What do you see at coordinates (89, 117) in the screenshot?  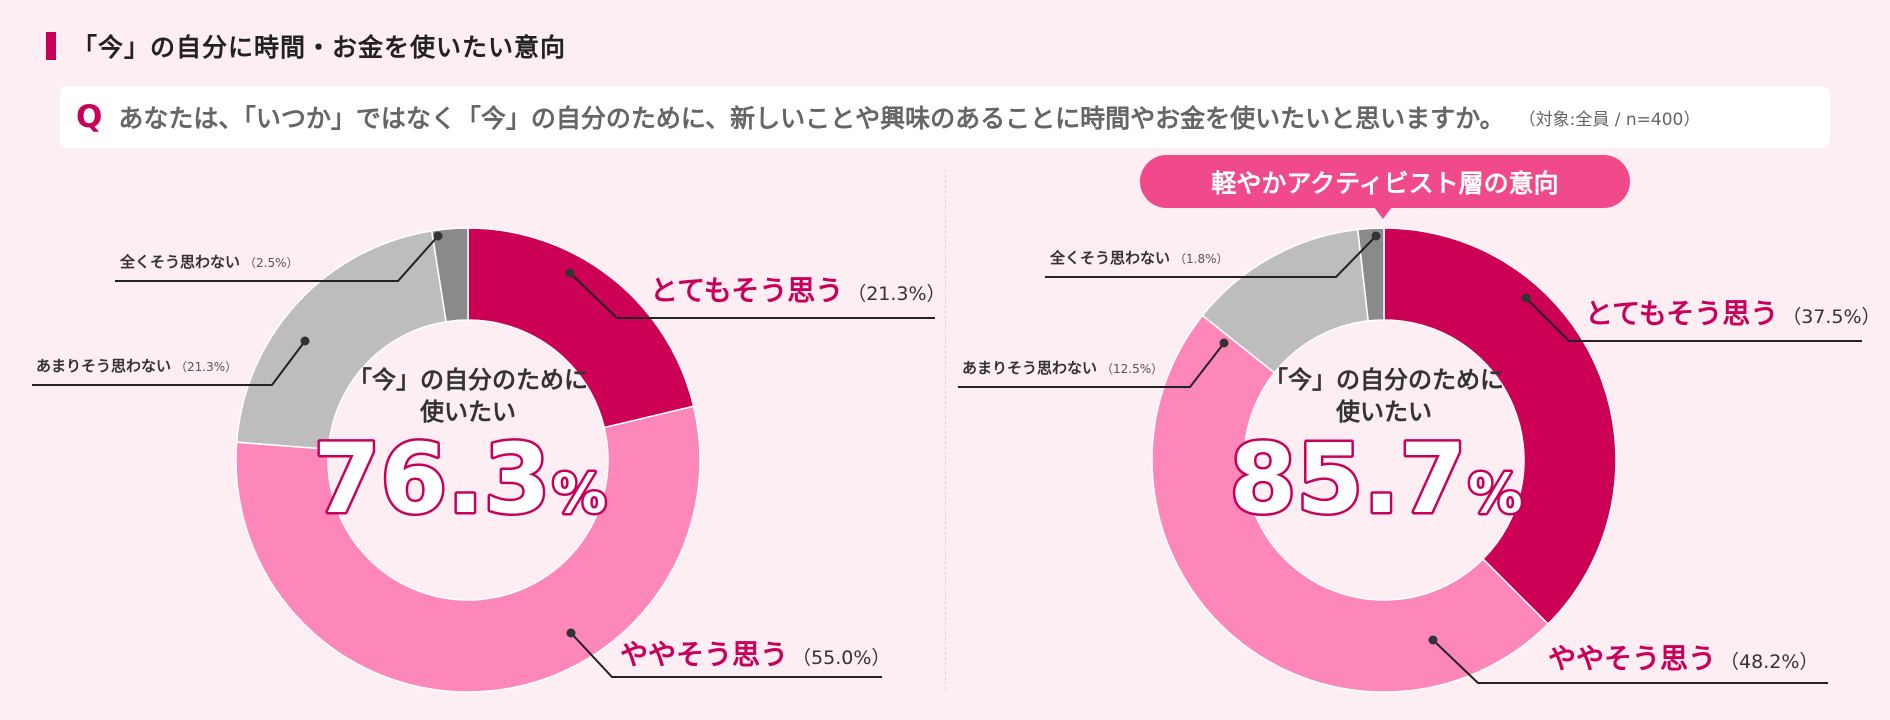 I see `question-mark: Q` at bounding box center [89, 117].